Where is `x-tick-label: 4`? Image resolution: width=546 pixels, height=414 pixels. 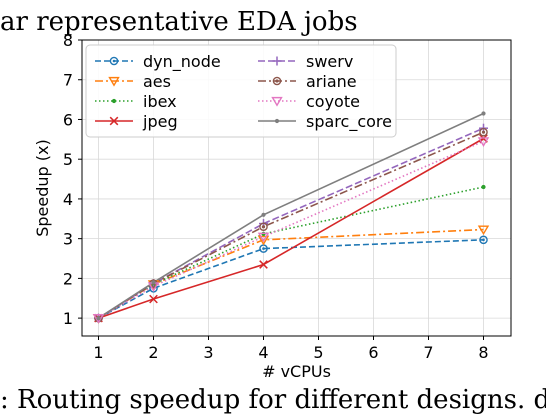 x-tick-label: 4 is located at coordinates (263, 352).